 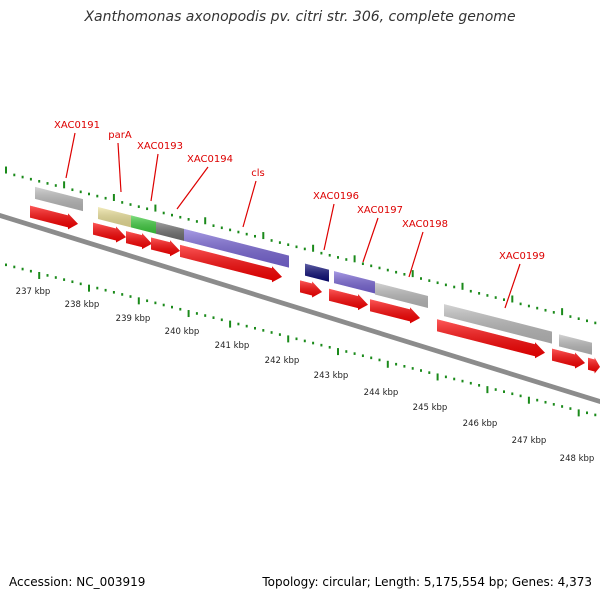 What do you see at coordinates (336, 196) in the screenshot?
I see `gene-label: XAC0196` at bounding box center [336, 196].